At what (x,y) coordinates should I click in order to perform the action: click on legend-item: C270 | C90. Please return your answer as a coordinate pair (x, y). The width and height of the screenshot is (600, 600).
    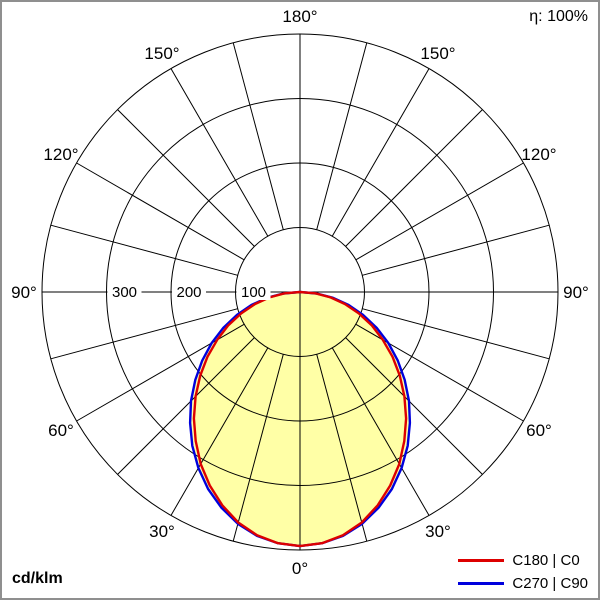
    Looking at the image, I should click on (523, 583).